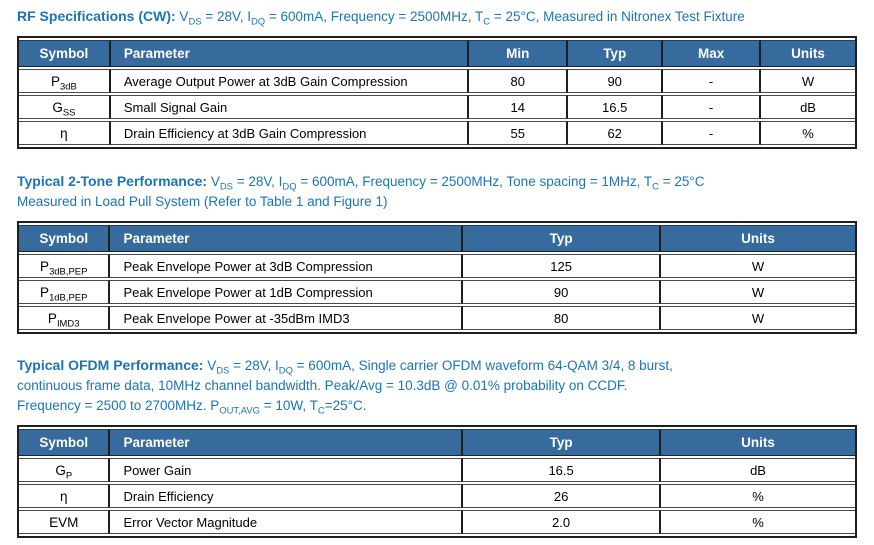 The image size is (874, 545). Describe the element at coordinates (287, 522) in the screenshot. I see `cell-parameter: Error Vector Magnitude` at that location.